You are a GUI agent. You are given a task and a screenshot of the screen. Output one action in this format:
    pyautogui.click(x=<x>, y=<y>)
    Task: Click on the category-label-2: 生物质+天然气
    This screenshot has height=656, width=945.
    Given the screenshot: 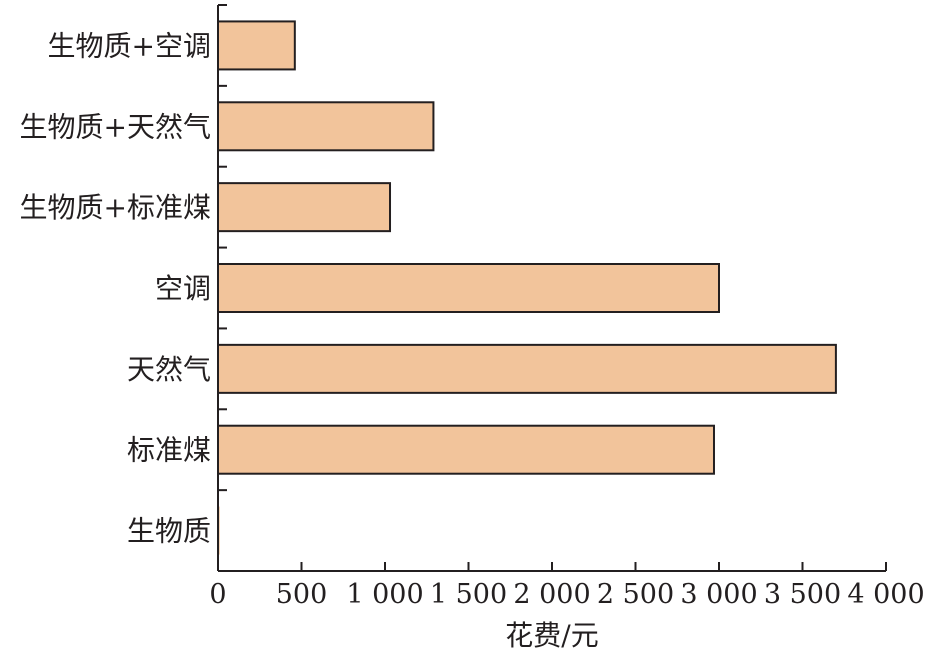 What is the action you would take?
    pyautogui.click(x=115, y=126)
    